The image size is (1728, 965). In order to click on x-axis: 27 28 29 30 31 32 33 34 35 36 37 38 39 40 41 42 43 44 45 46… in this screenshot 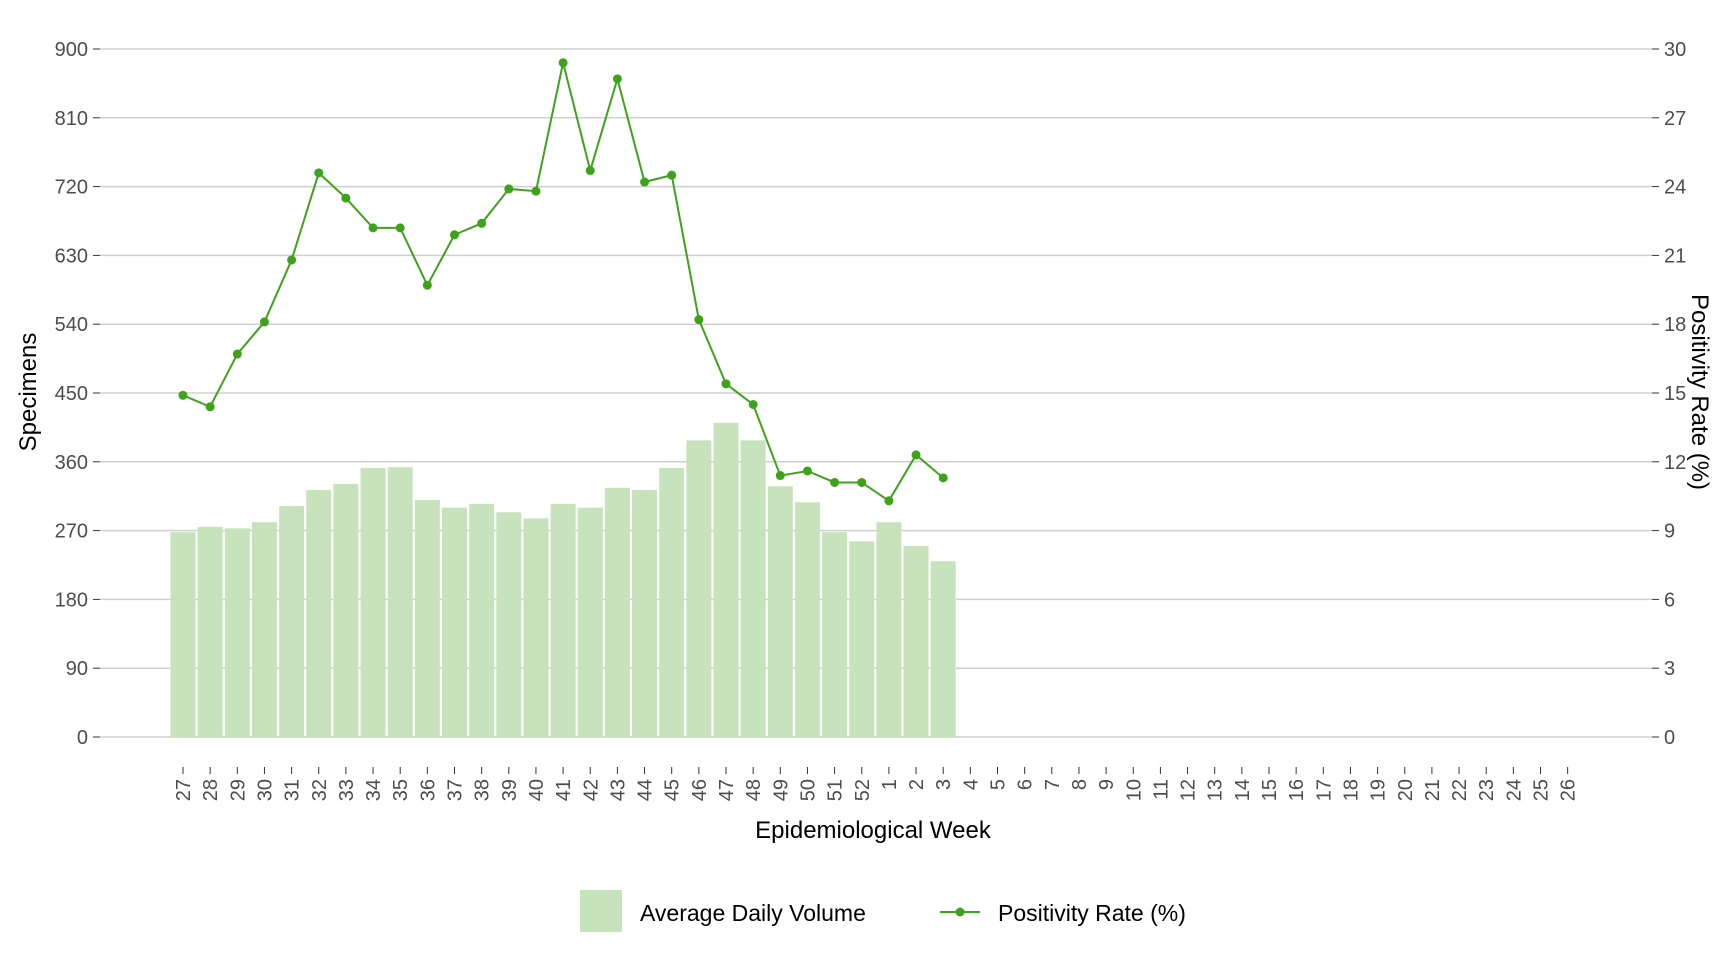, I will do `click(876, 784)`.